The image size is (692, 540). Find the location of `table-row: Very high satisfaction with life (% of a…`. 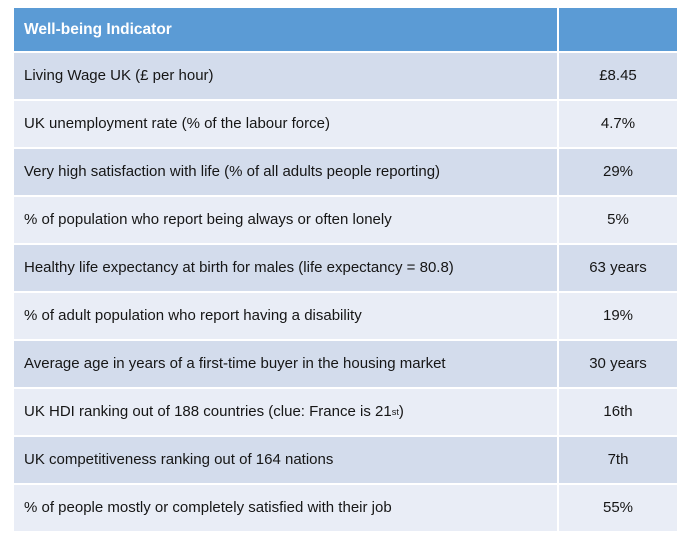

table-row: Very high satisfaction with life (% of a… is located at coordinates (345, 172).